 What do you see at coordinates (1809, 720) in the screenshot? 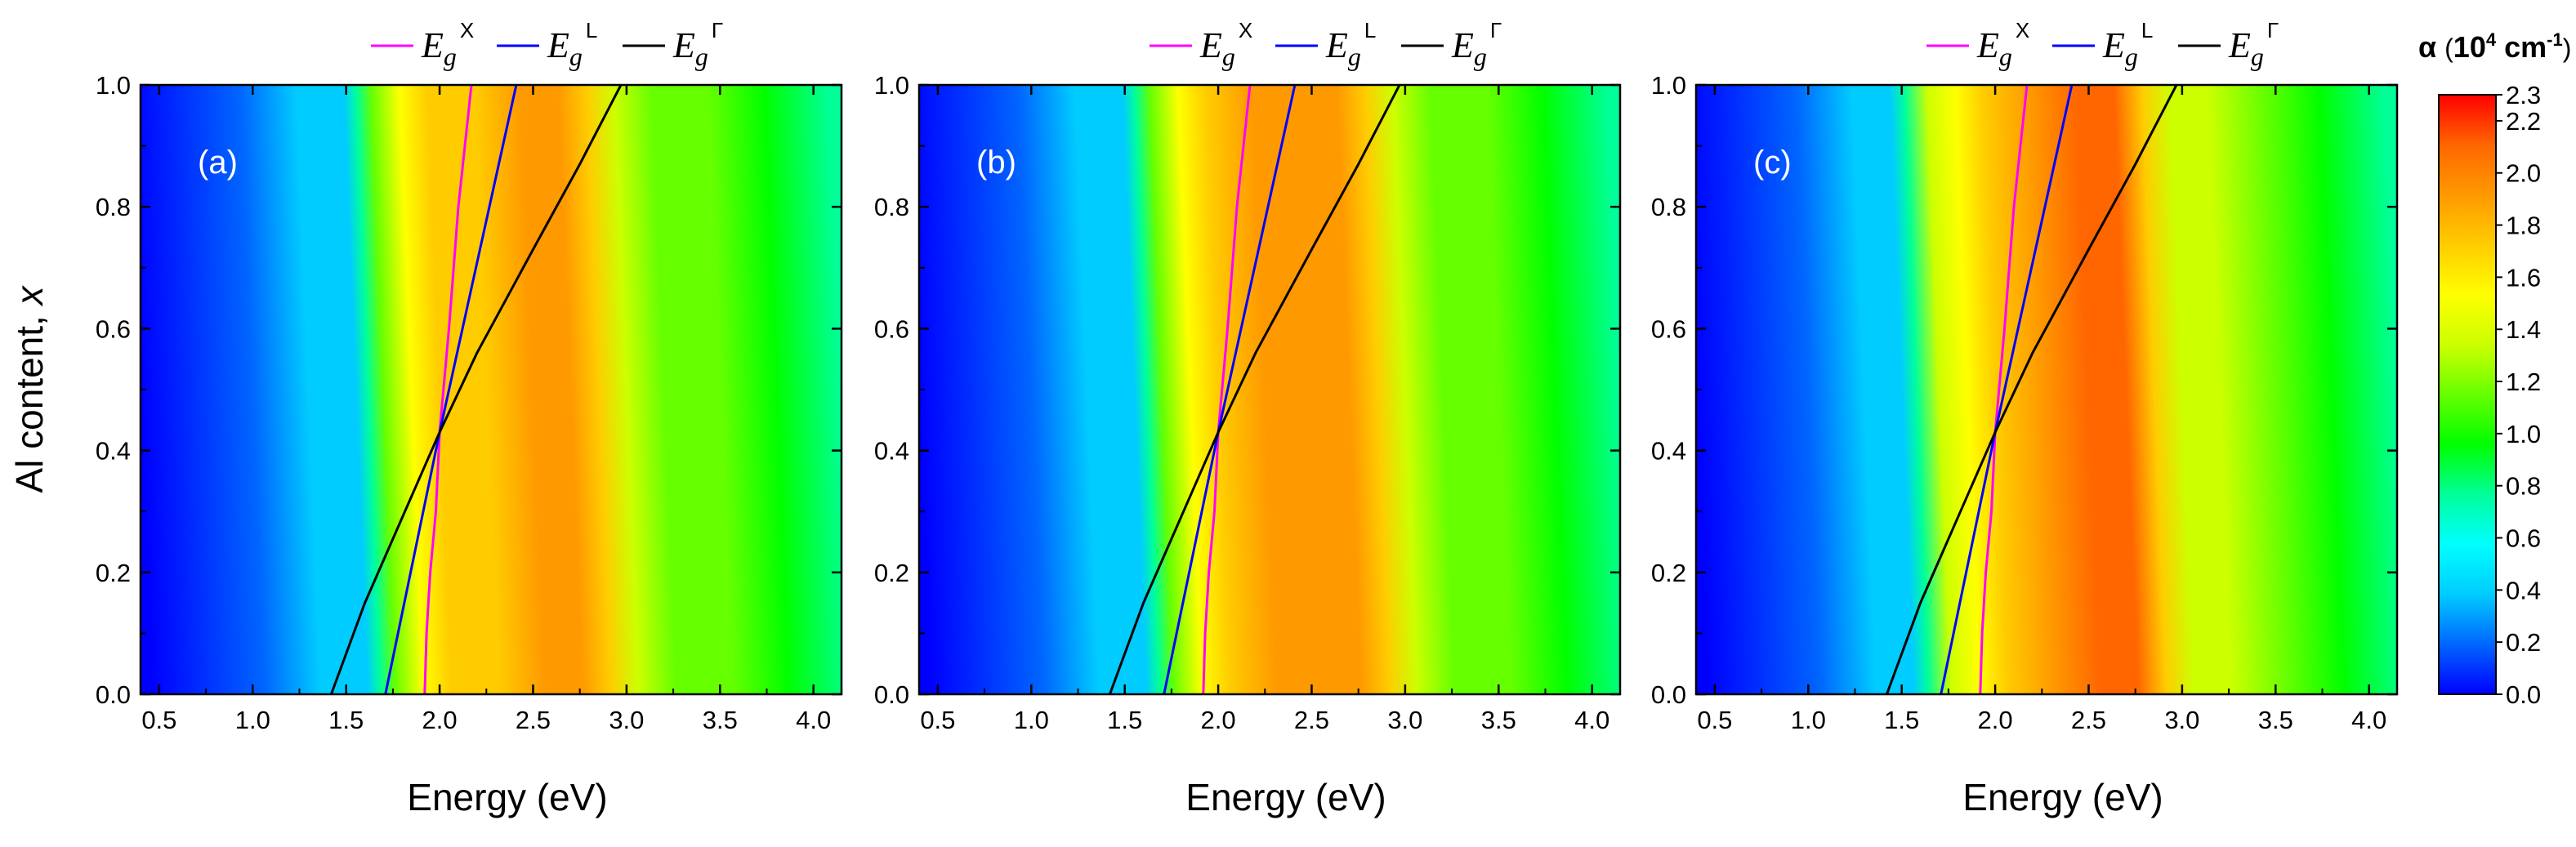
I see `x-tick-label: 1.0` at bounding box center [1809, 720].